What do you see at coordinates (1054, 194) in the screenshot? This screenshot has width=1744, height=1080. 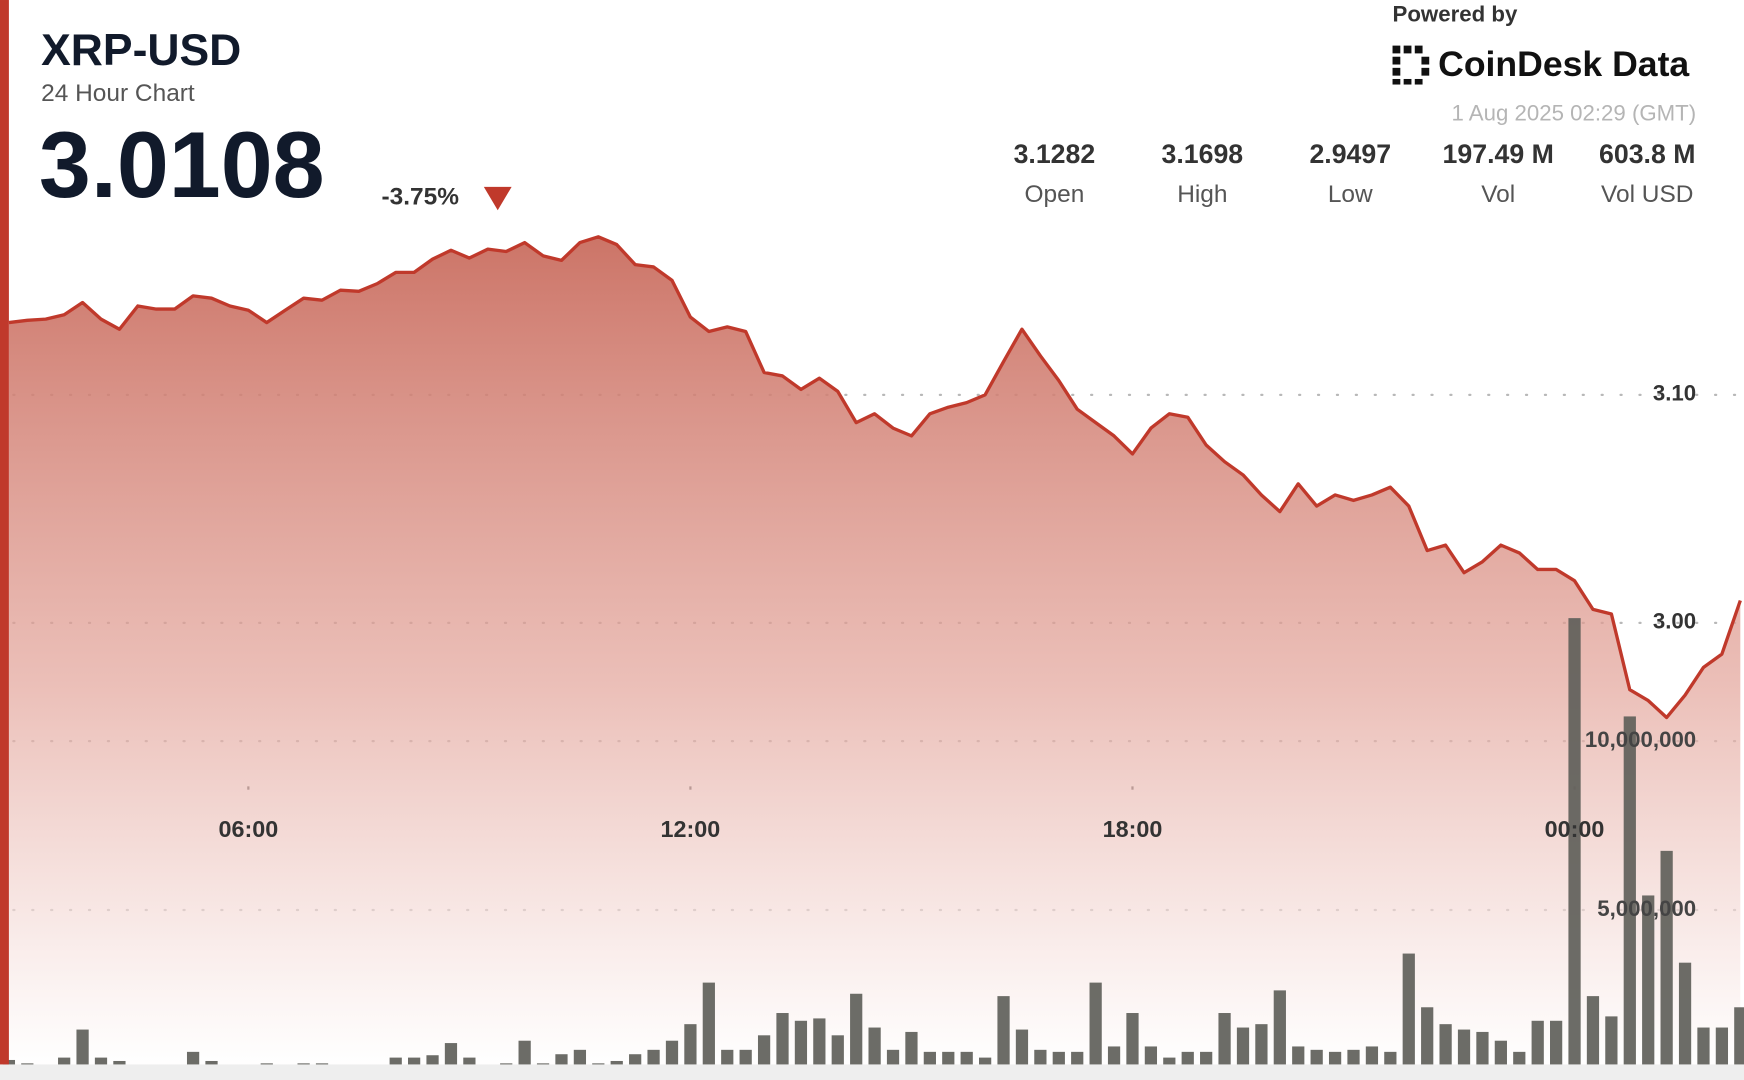 I see `stat-label: Open` at bounding box center [1054, 194].